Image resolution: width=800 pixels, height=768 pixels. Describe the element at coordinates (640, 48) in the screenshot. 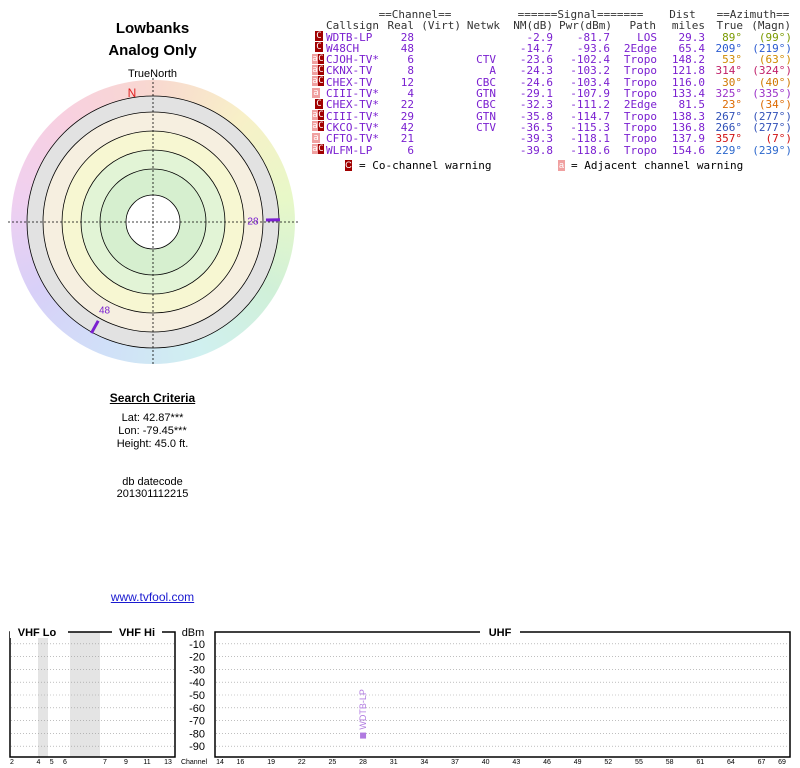

I see `table-cell: 2Edge` at that location.